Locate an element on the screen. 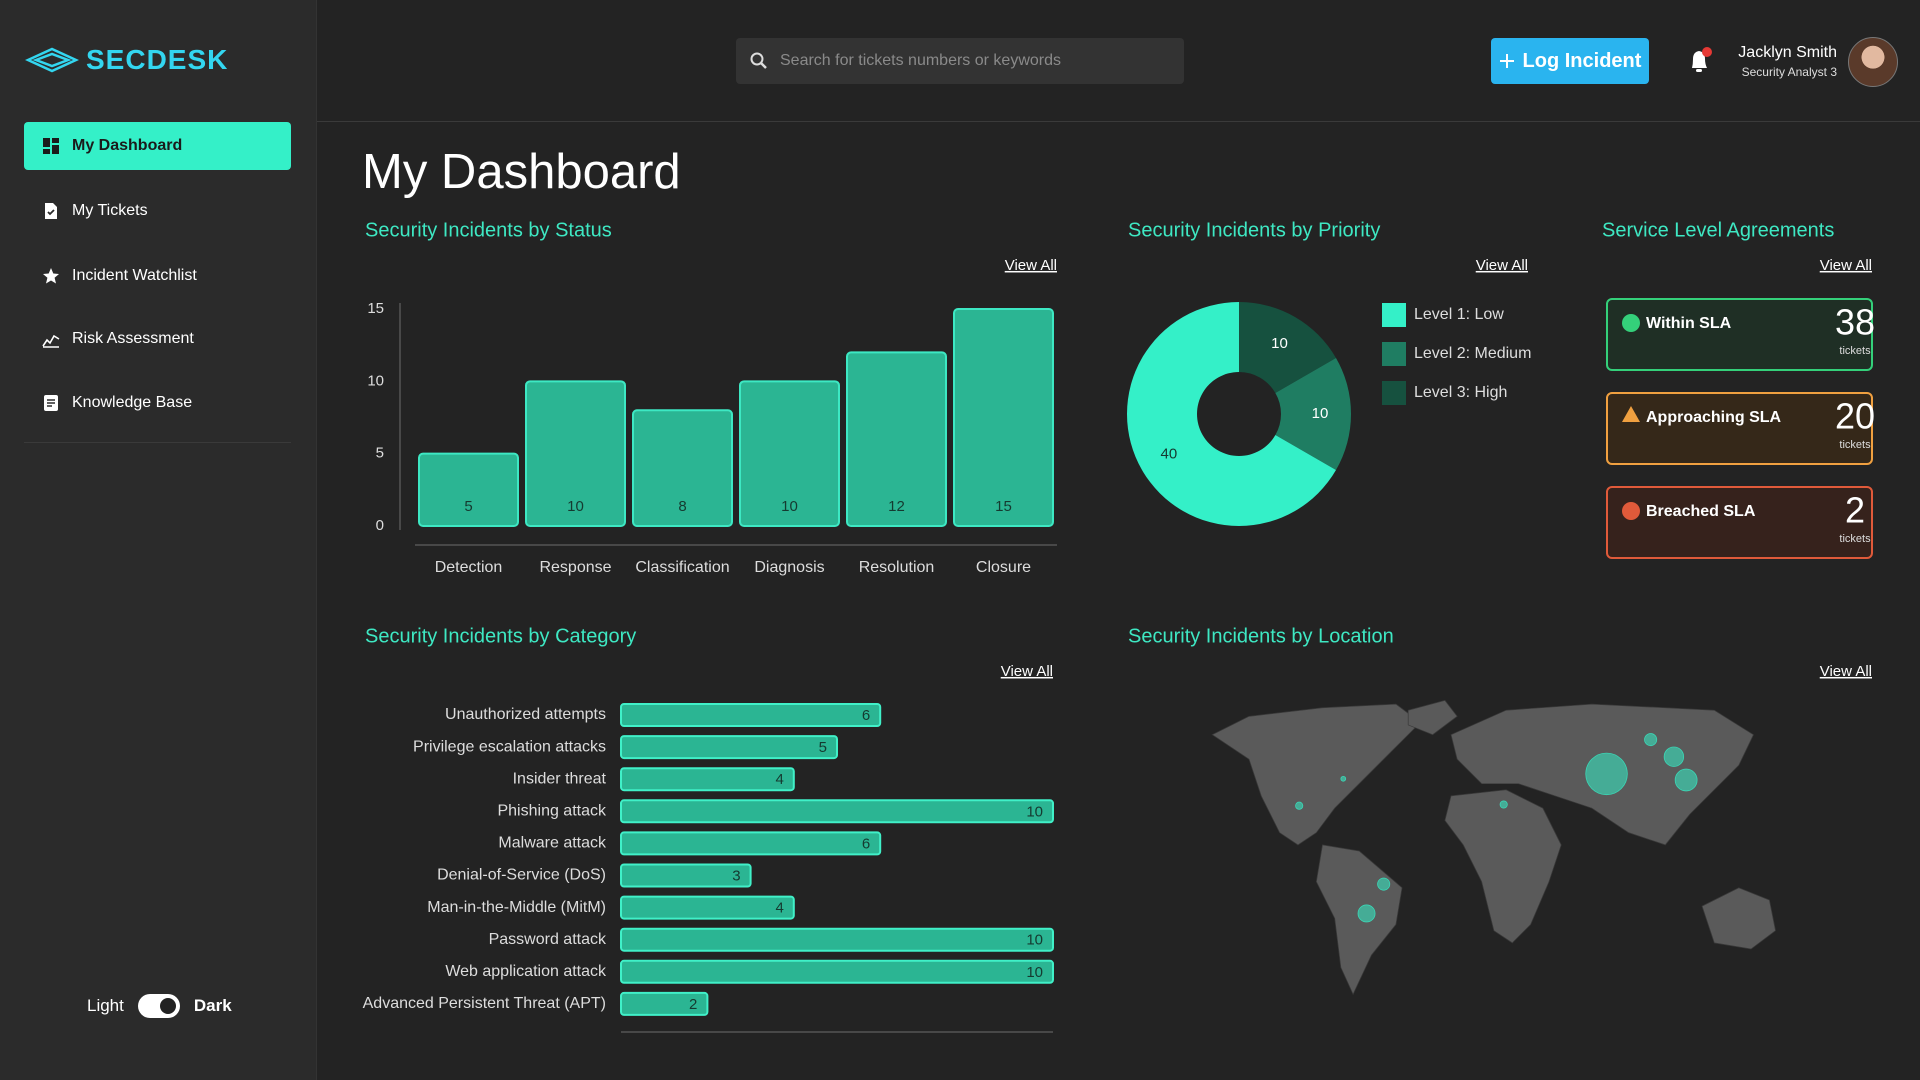 The width and height of the screenshot is (1920, 1080). logo-text: SECDESK is located at coordinates (157, 59).